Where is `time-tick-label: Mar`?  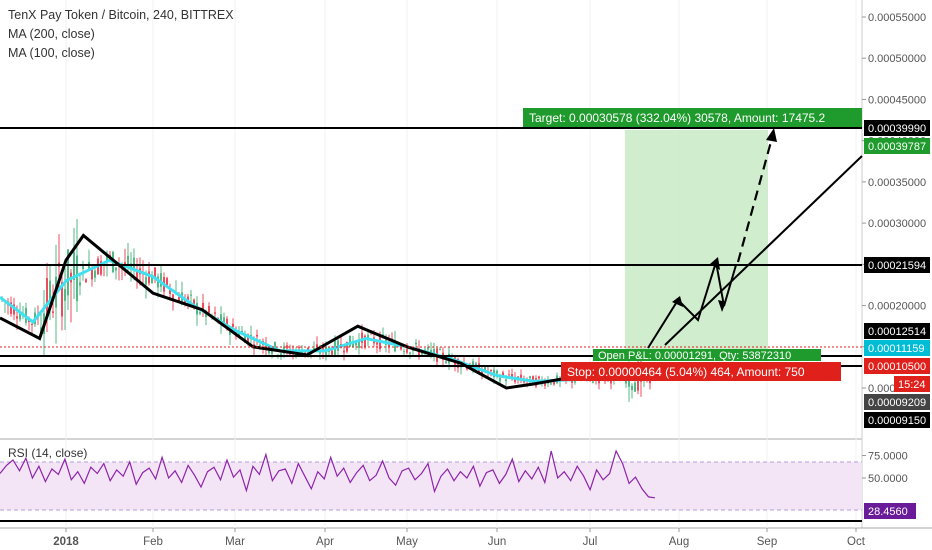 time-tick-label: Mar is located at coordinates (235, 542).